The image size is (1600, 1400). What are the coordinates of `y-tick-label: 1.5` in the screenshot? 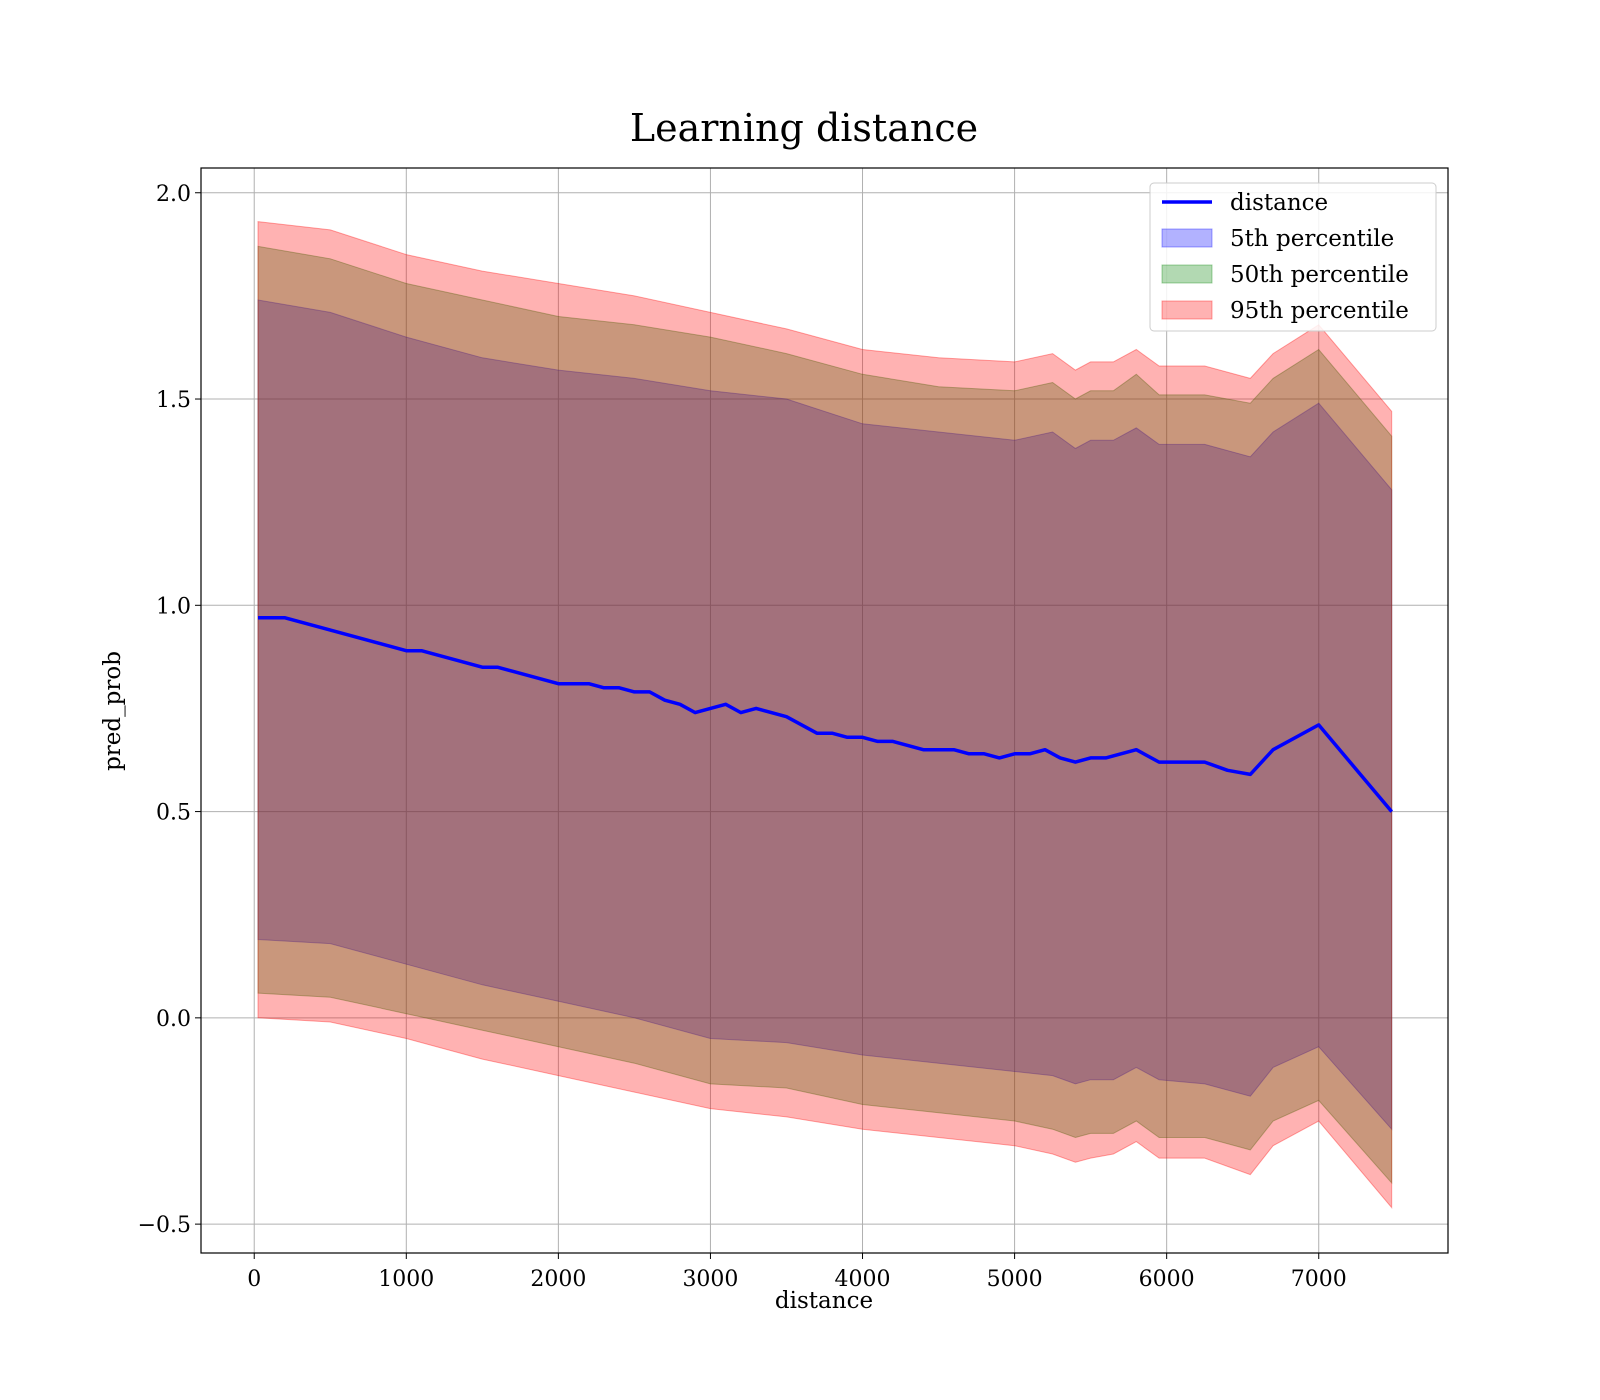 It's located at (173, 400).